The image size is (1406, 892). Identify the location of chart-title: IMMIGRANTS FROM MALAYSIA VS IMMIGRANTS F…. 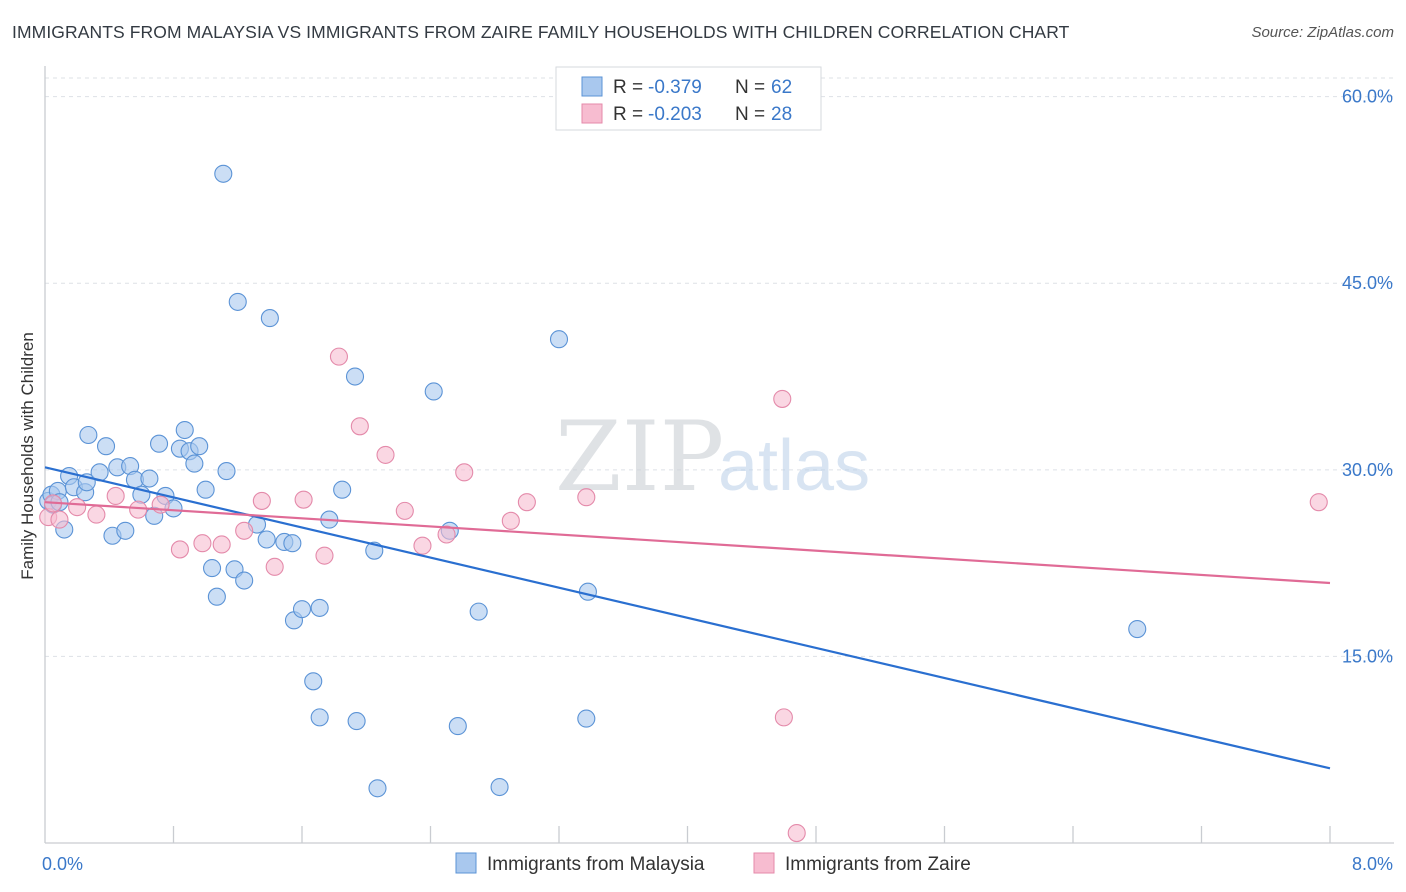
(541, 32).